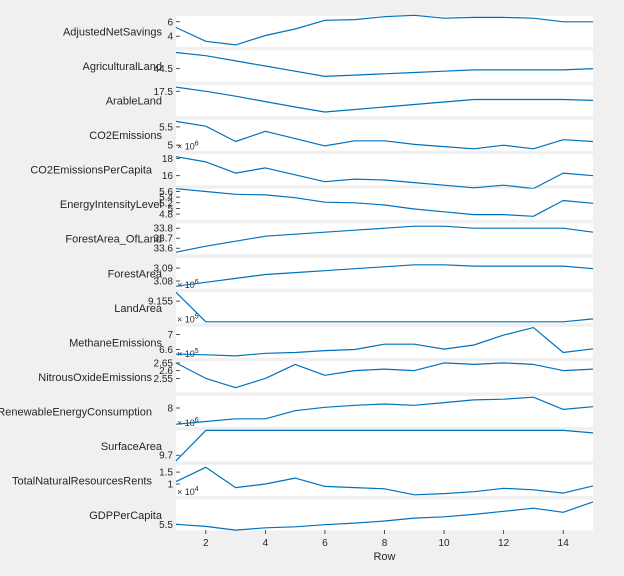  What do you see at coordinates (188, 318) in the screenshot?
I see `axis-exponent-label: × 10⁵` at bounding box center [188, 318].